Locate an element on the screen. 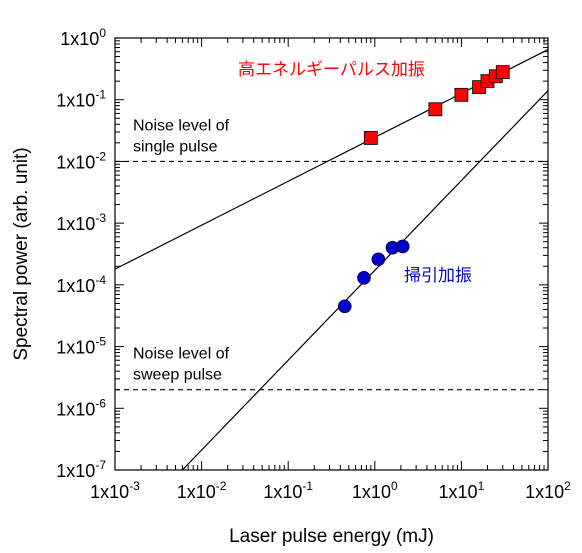 The width and height of the screenshot is (582, 553). series-annotation-high-energy: 高エネルギーパルス加振 is located at coordinates (331, 69).